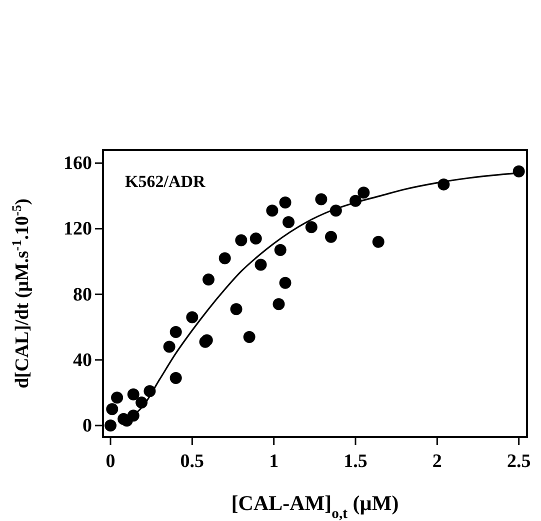 The height and width of the screenshot is (521, 541). Describe the element at coordinates (78, 163) in the screenshot. I see `y-tick-label: 160` at that location.